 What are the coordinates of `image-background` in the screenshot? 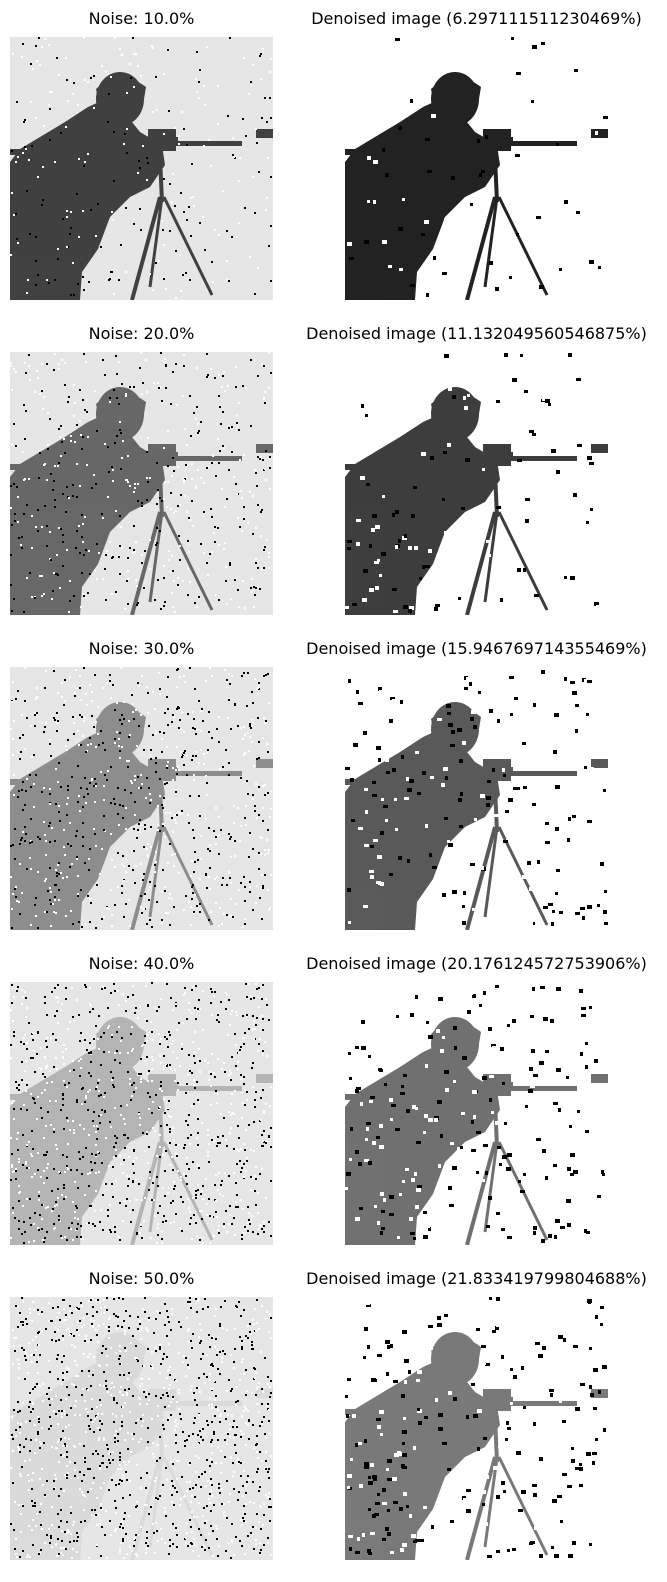 It's located at (141, 798).